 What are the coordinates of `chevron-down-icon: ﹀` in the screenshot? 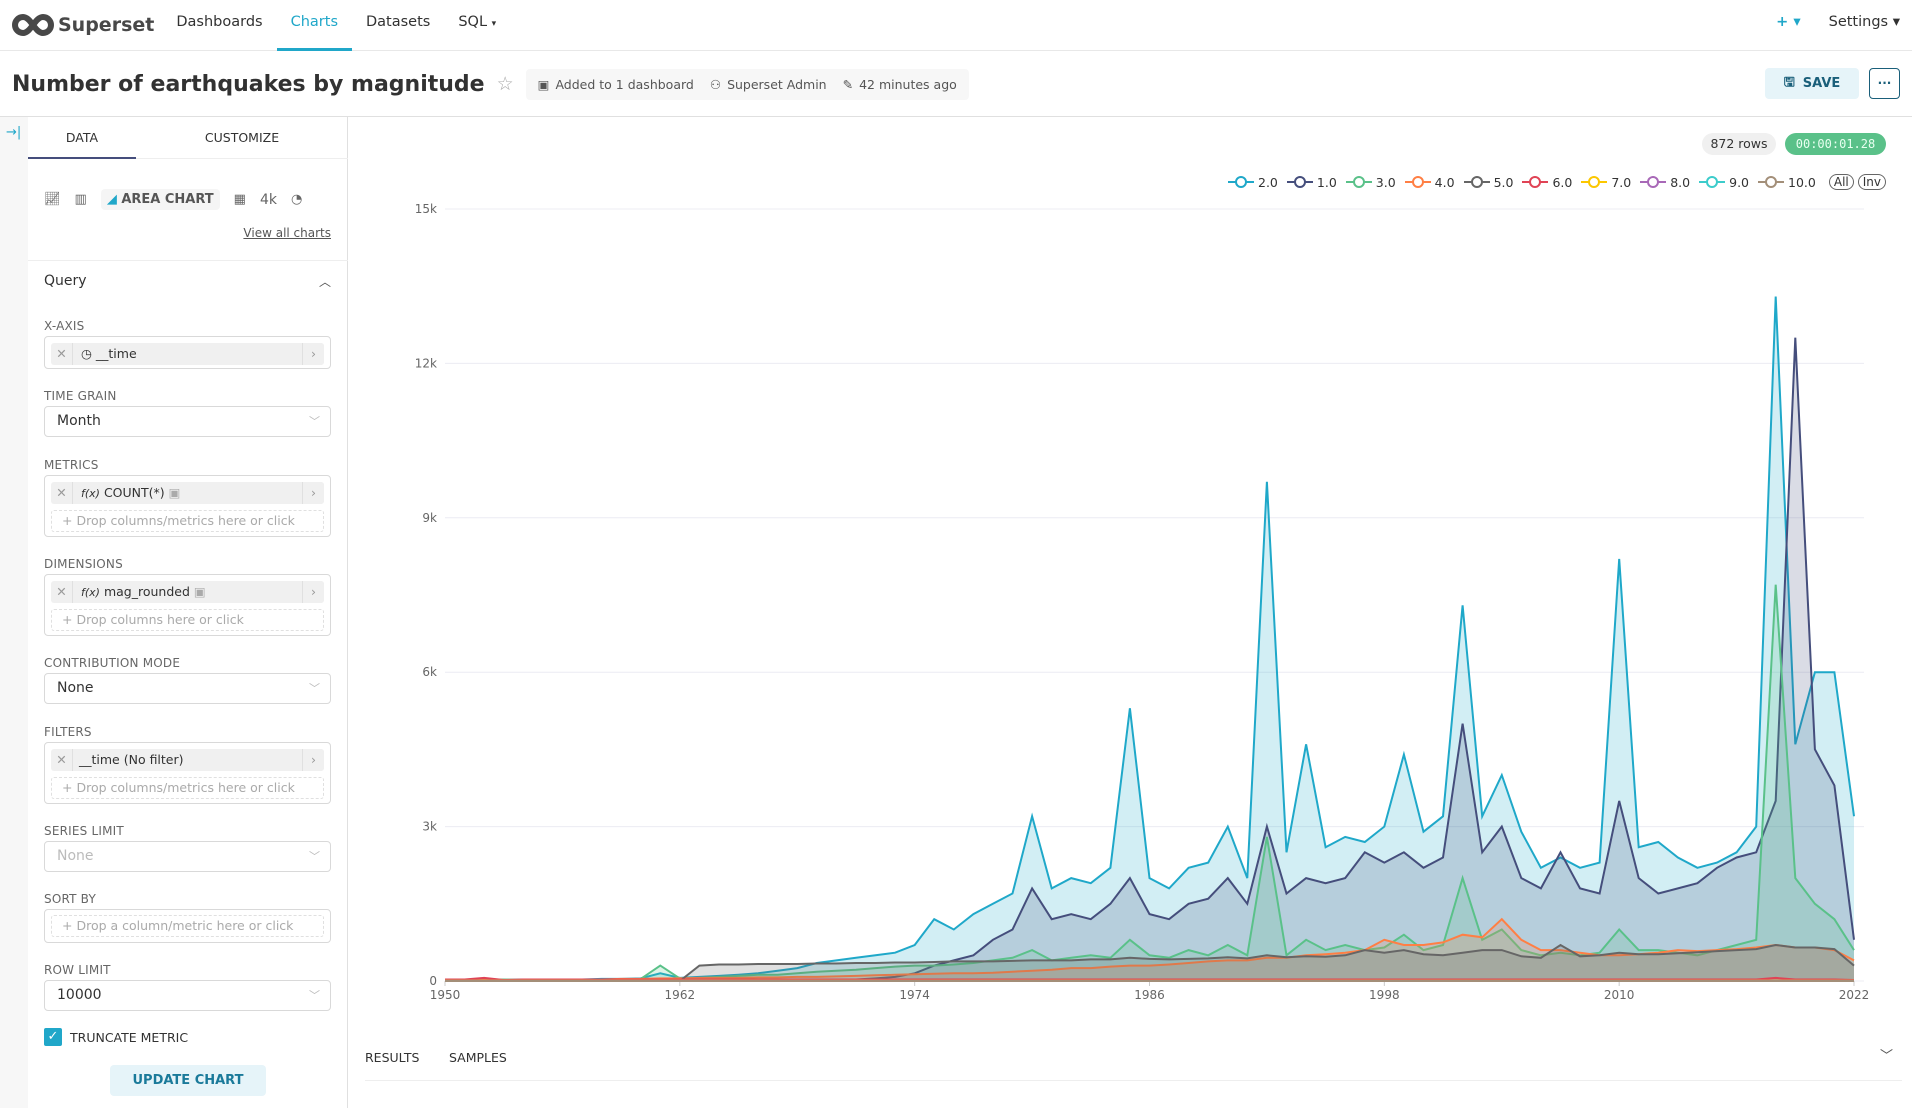 It's located at (1887, 1056).